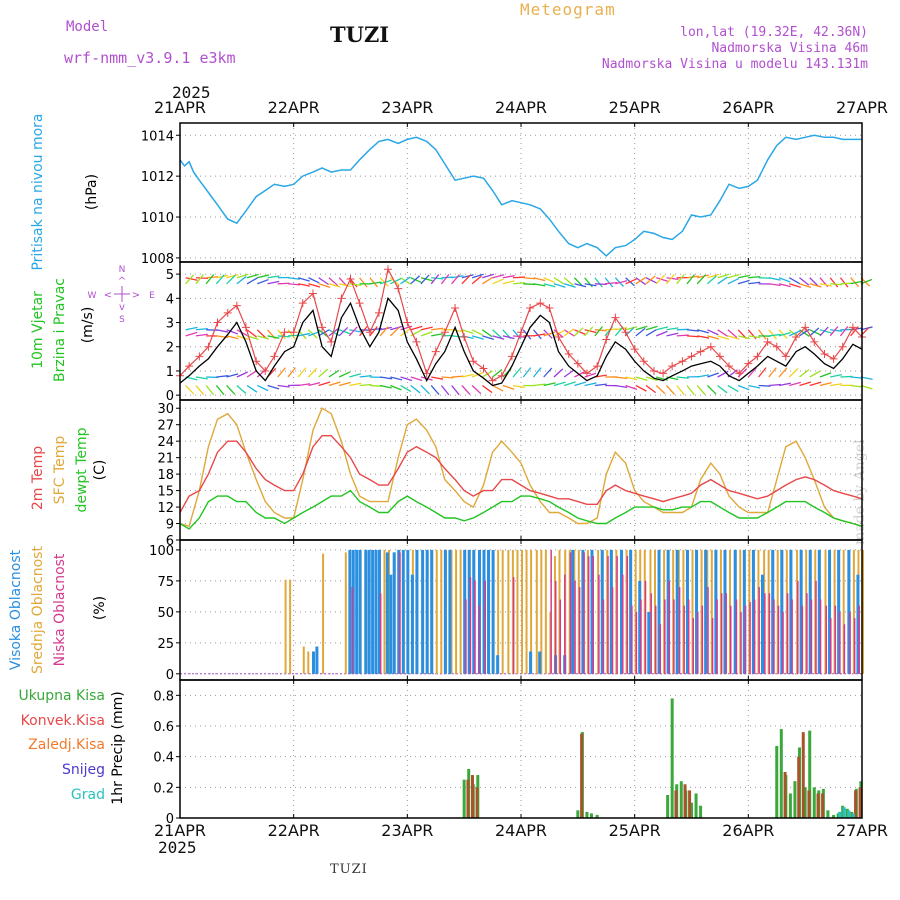 The image size is (900, 900). I want to click on y-tick-label: 12, so click(165, 508).